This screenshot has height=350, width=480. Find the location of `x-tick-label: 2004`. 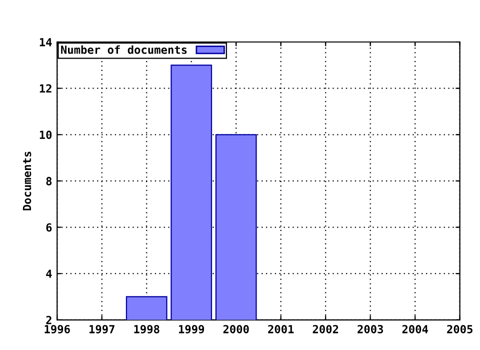

x-tick-label: 2004 is located at coordinates (415, 329).